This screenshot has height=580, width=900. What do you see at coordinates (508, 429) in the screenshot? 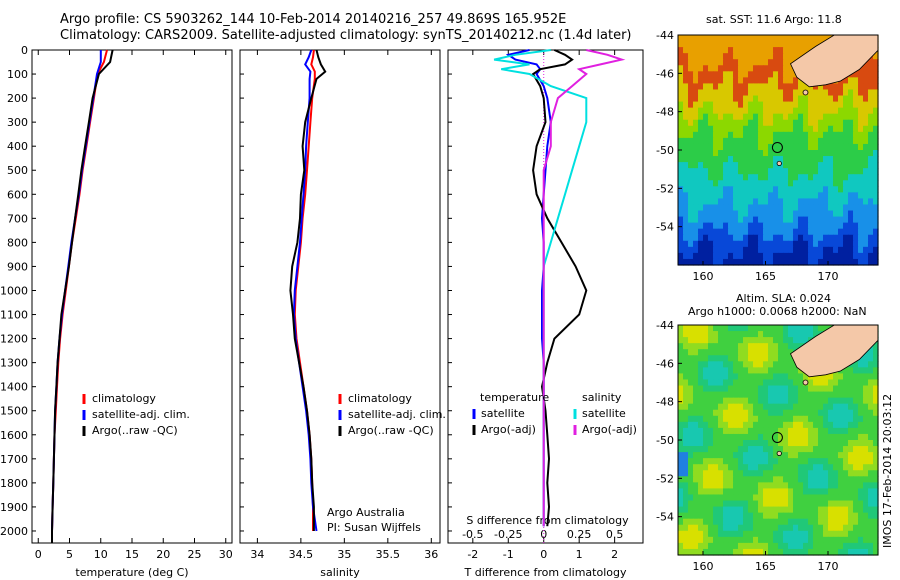
I see `differences-legend-label: Argo(-adj)` at bounding box center [508, 429].